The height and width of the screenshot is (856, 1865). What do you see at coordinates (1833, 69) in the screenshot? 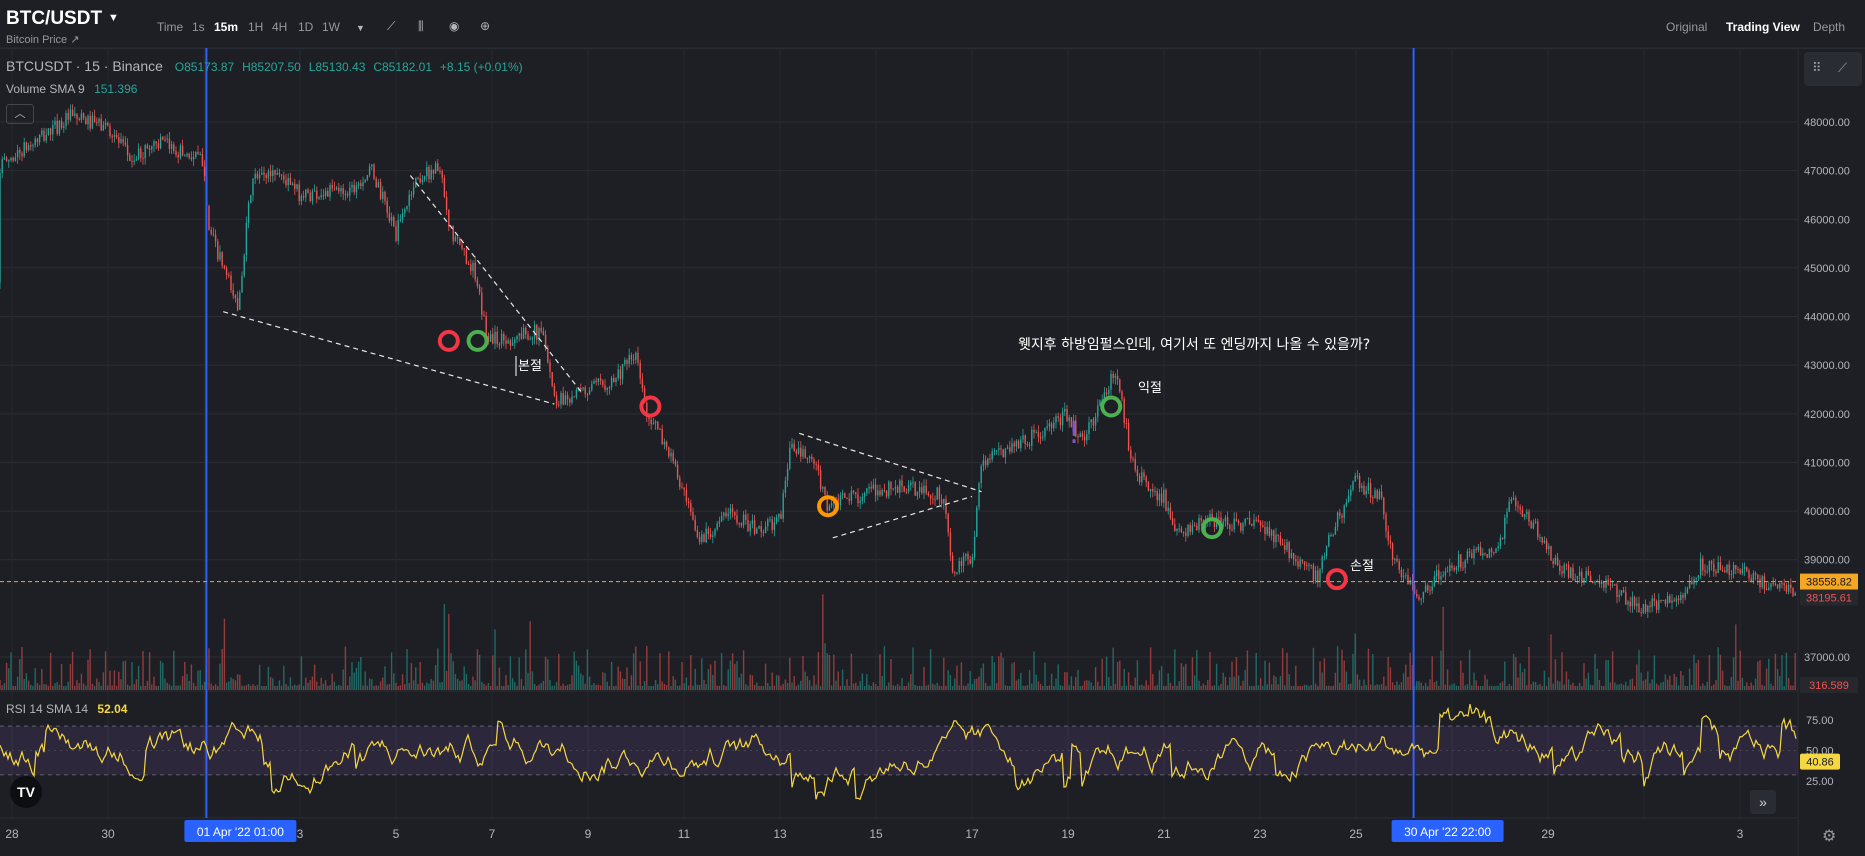
I see `drawing-tools-widget: ⠿ ⟋` at bounding box center [1833, 69].